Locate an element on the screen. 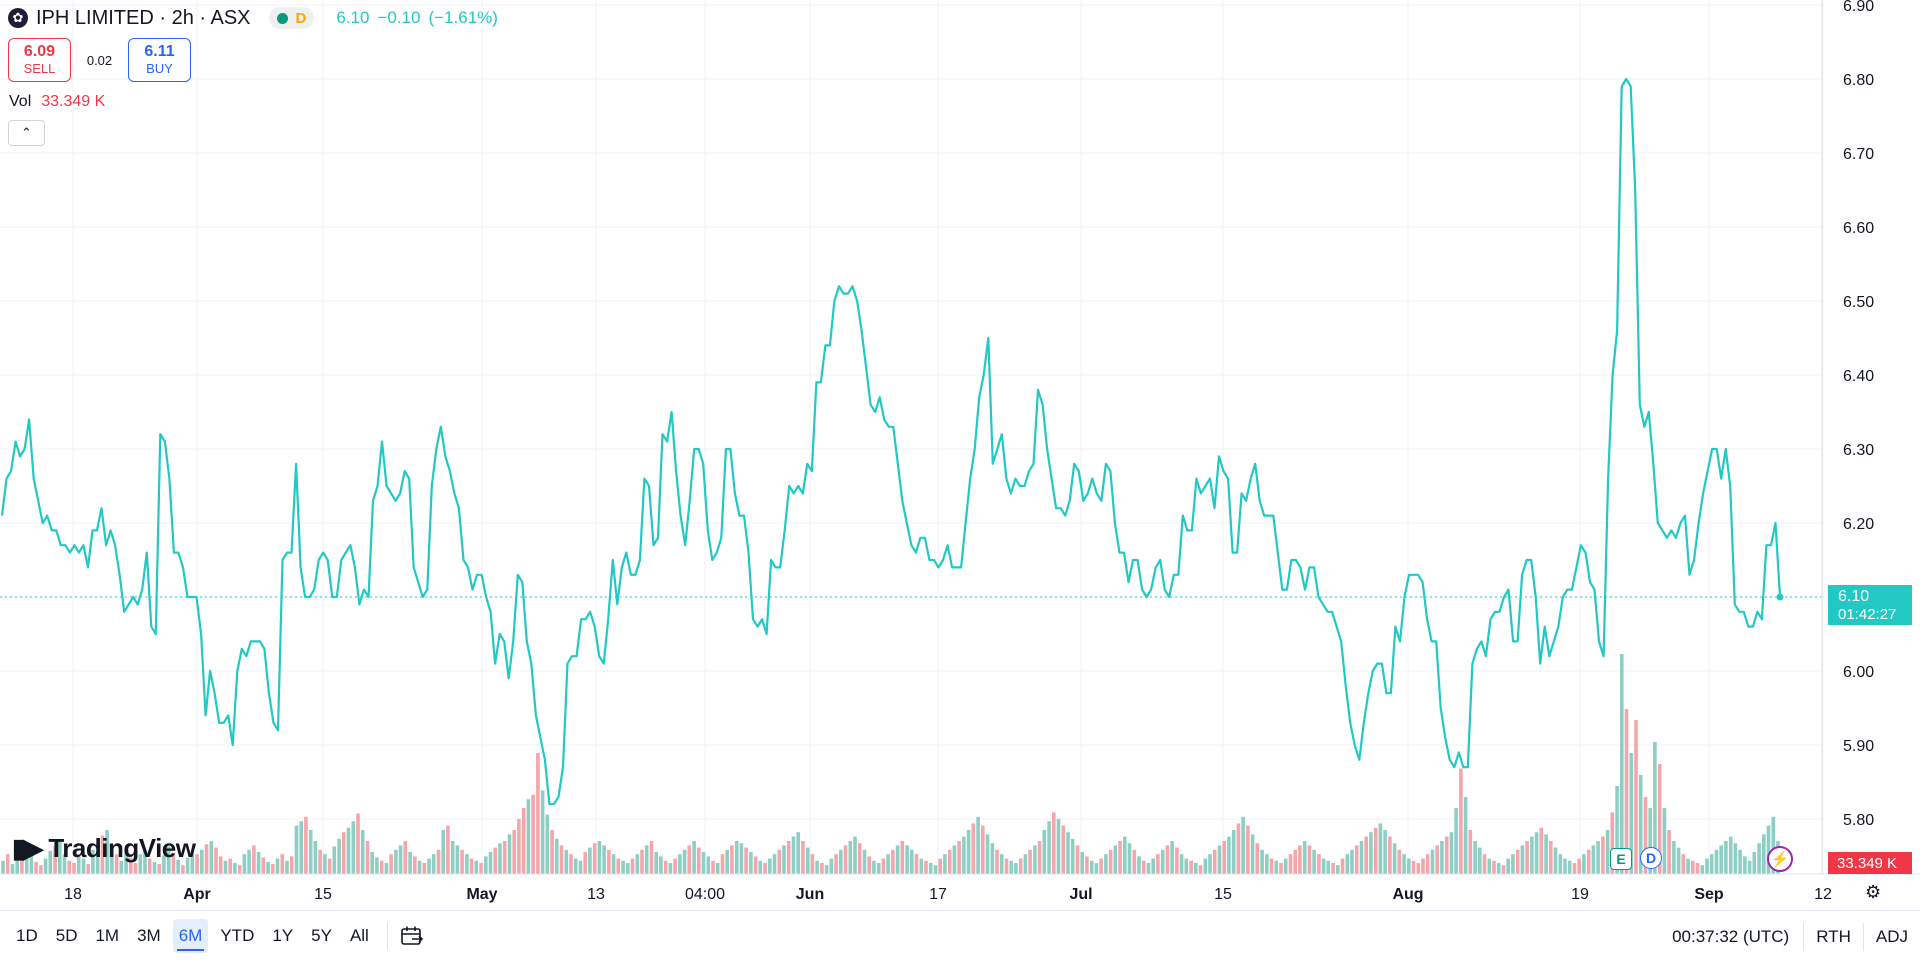 The image size is (1920, 961). range-1m-button: 1M is located at coordinates (107, 935).